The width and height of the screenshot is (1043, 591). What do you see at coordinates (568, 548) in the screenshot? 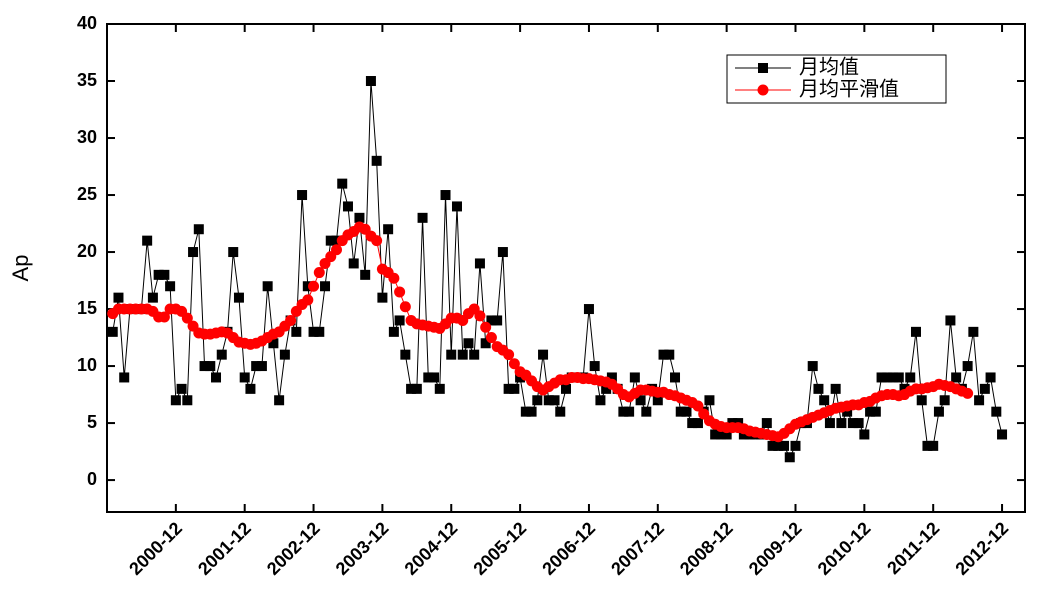
I see `x-tick-label: 2006-12` at bounding box center [568, 548].